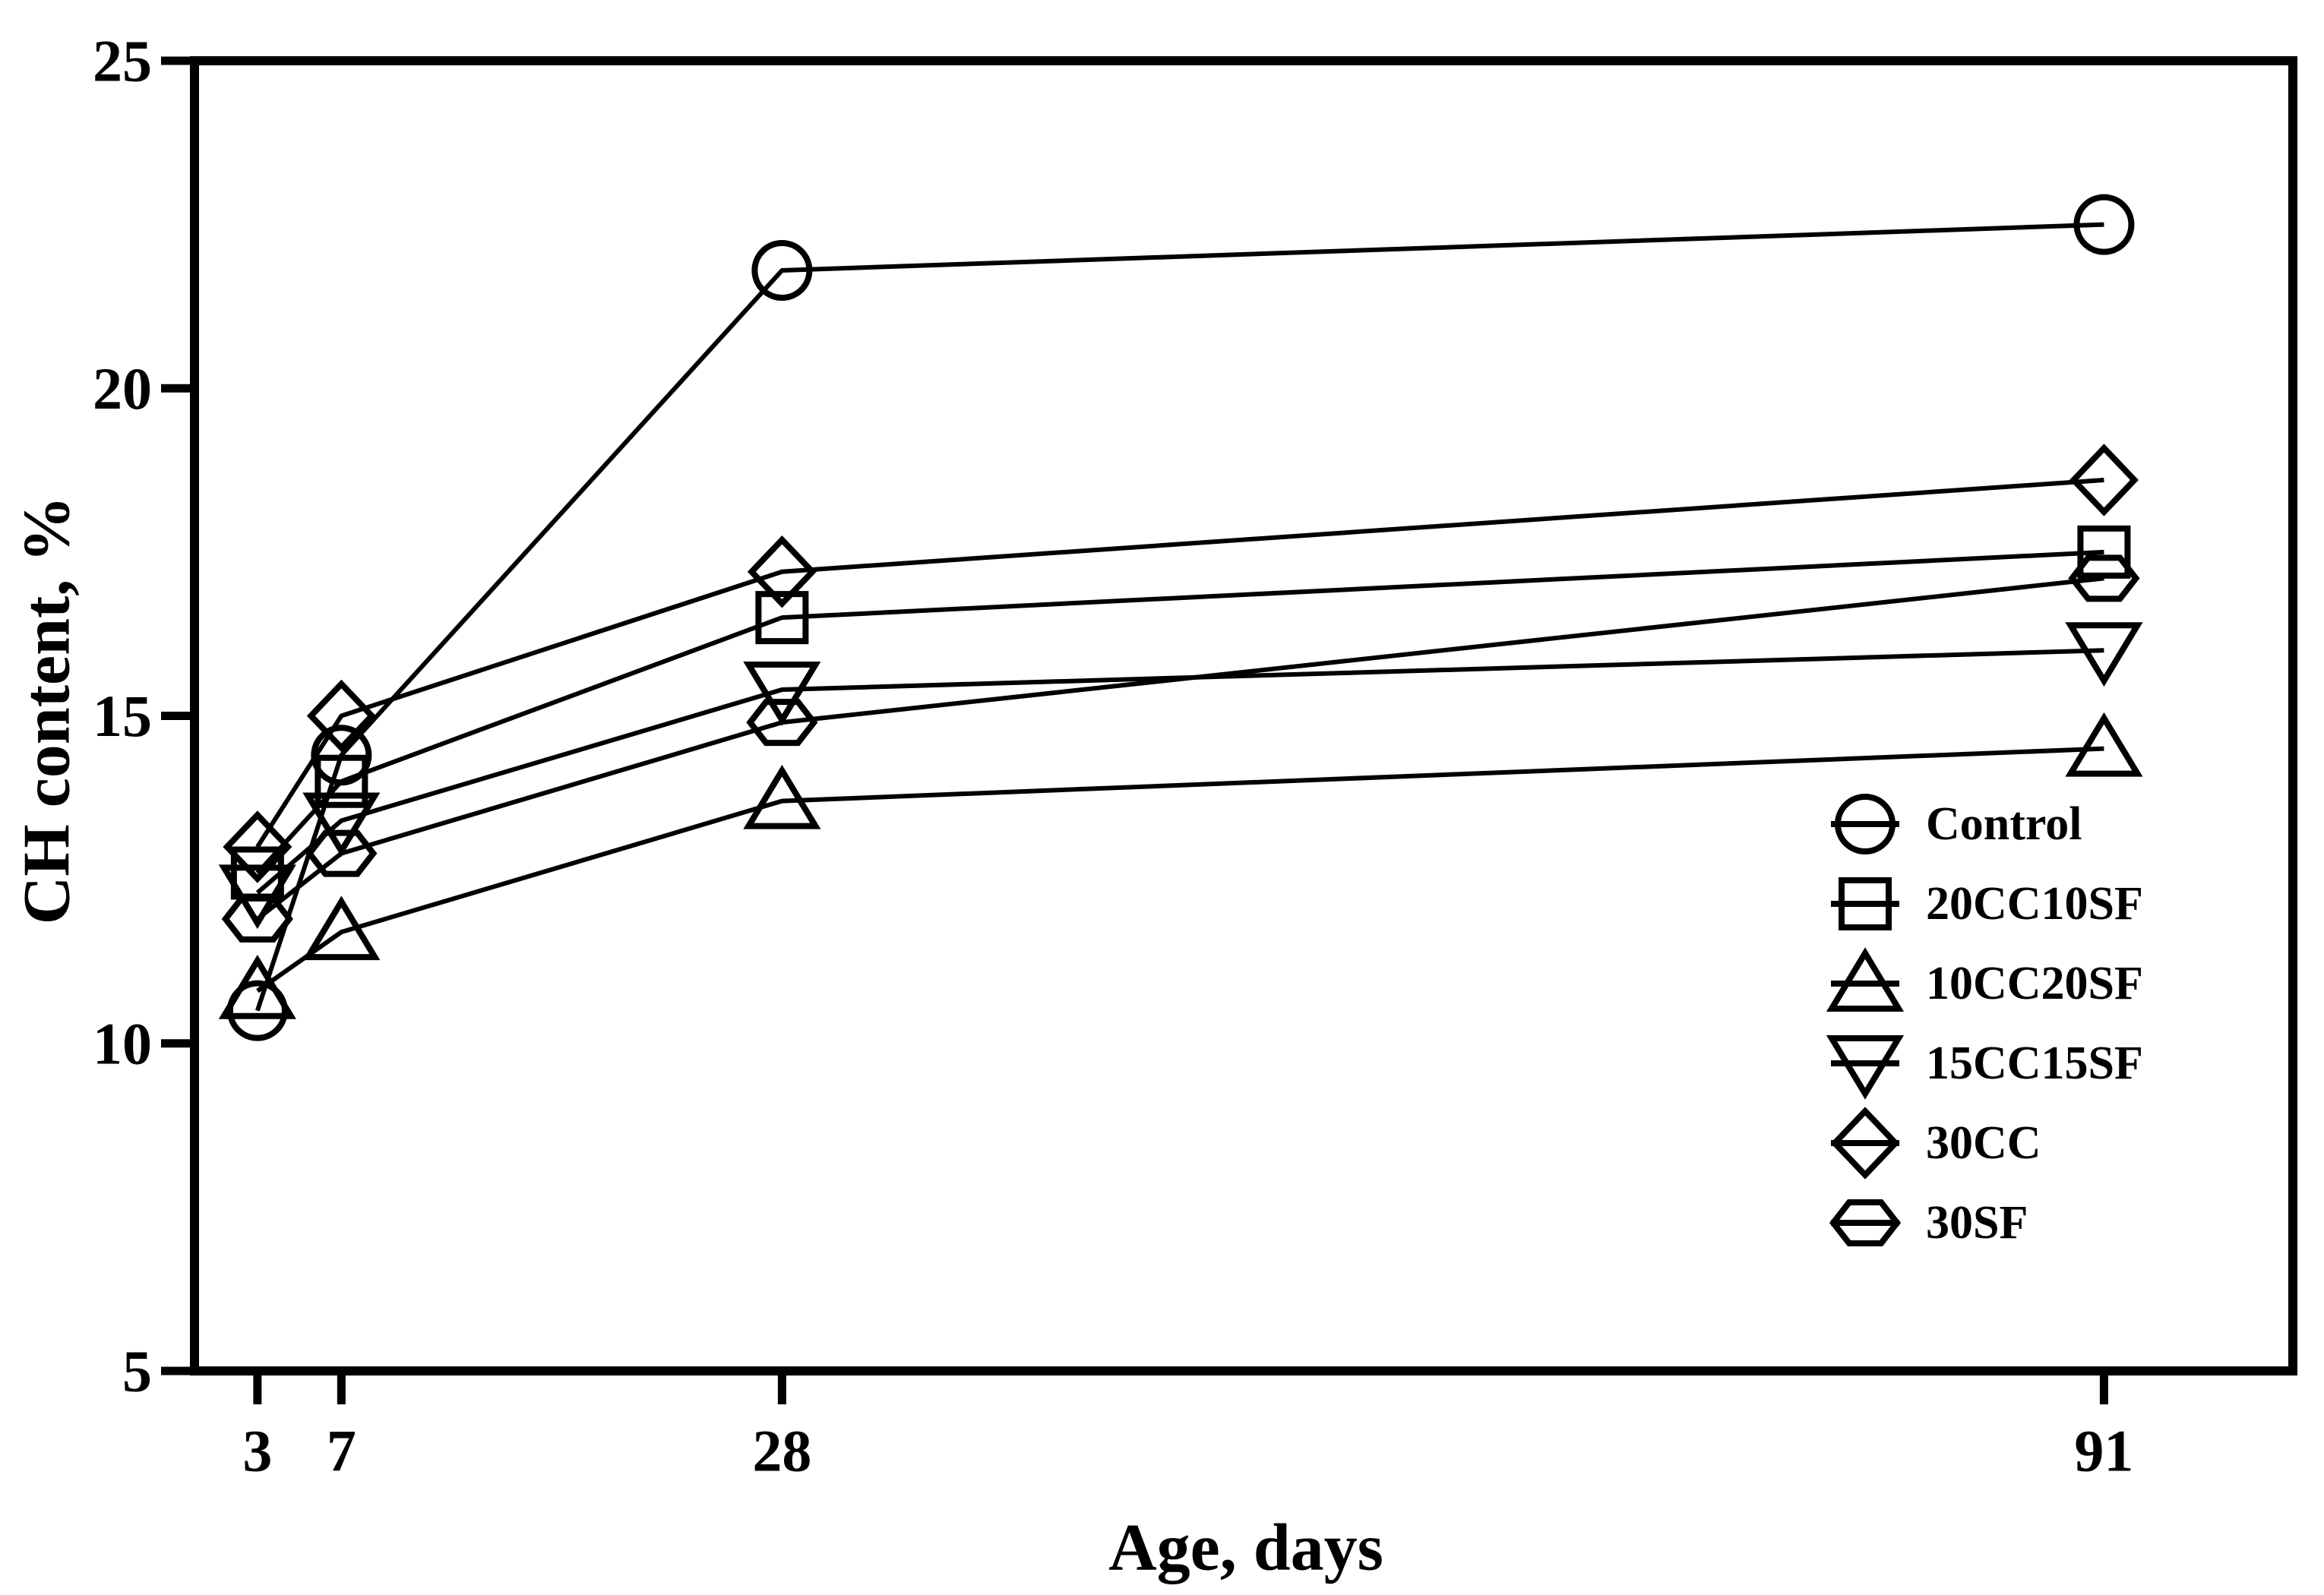  I want to click on legend-marker-30cc-icon, so click(1865, 1143).